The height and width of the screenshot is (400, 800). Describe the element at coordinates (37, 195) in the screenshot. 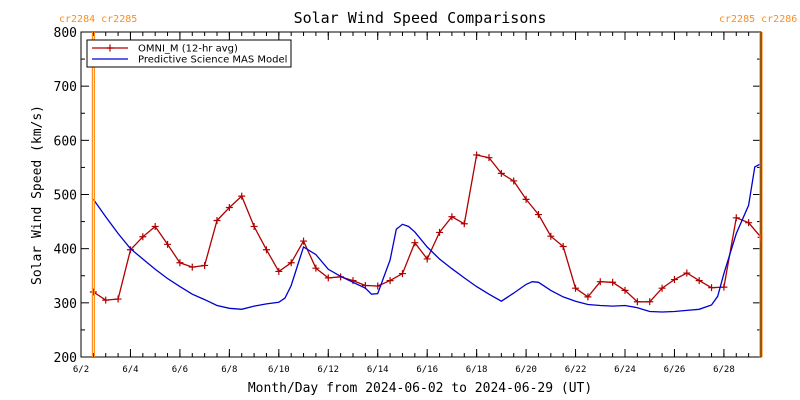

I see `y-axis-label: Solar Wind Speed (km/s)` at that location.